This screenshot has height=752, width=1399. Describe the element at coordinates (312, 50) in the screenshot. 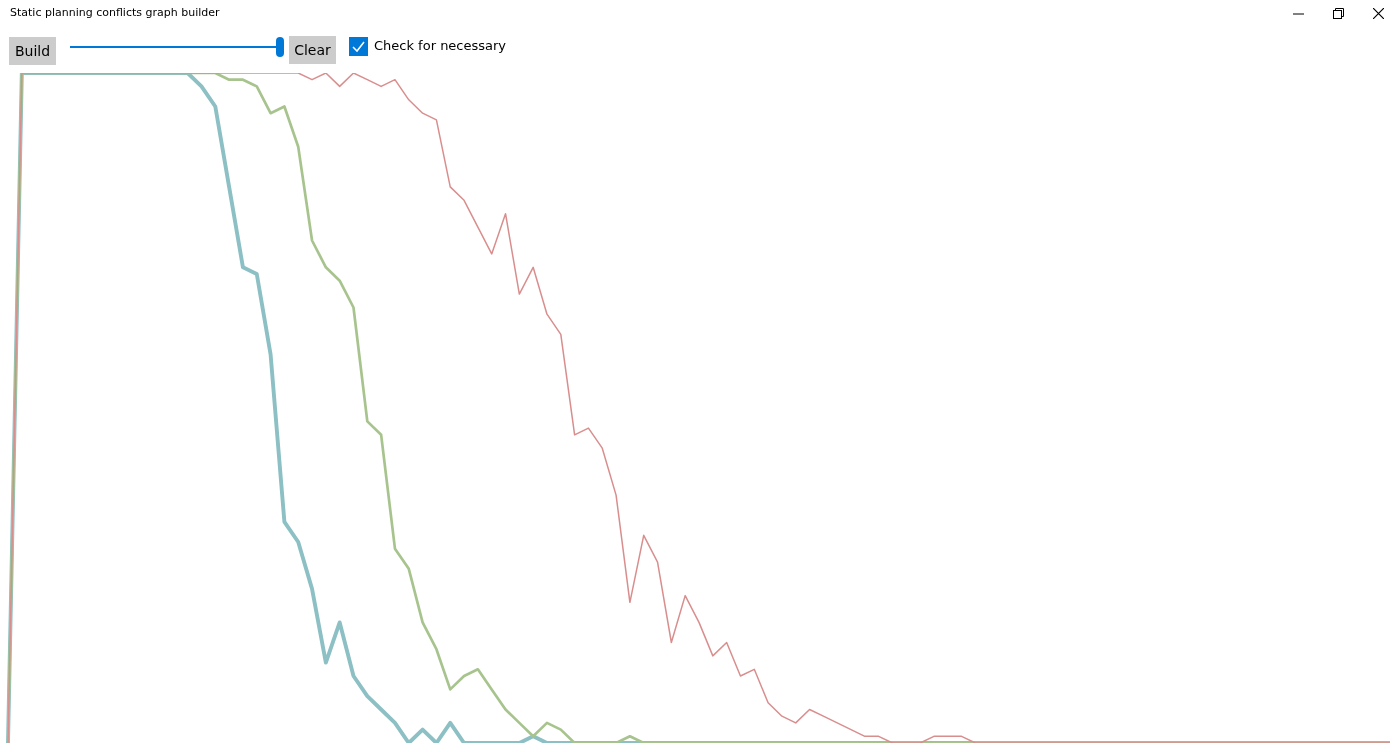

I see `text: Clear` at that location.